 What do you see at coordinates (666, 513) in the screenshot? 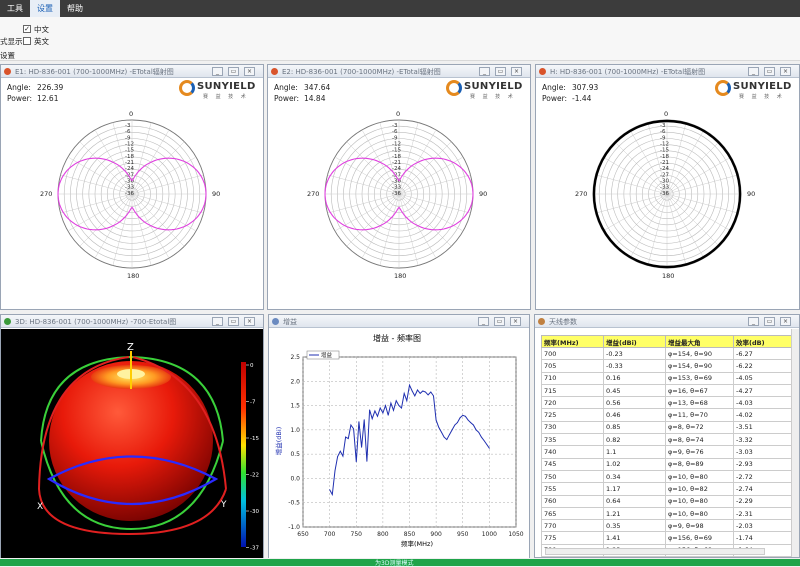
I see `table-row: 765 1.21 φ=10, θ=80 -2.31` at bounding box center [666, 513].